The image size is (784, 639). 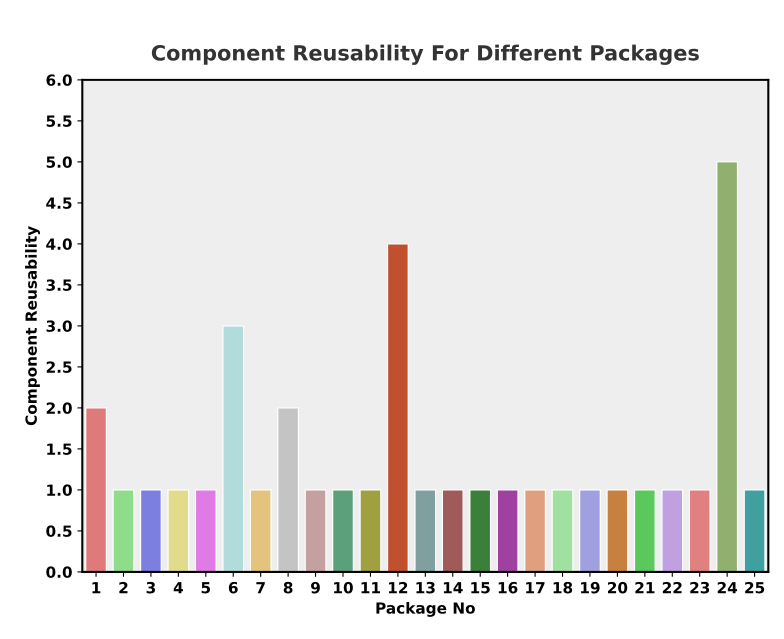 What do you see at coordinates (59, 285) in the screenshot?
I see `y-tick-label: 3.5` at bounding box center [59, 285].